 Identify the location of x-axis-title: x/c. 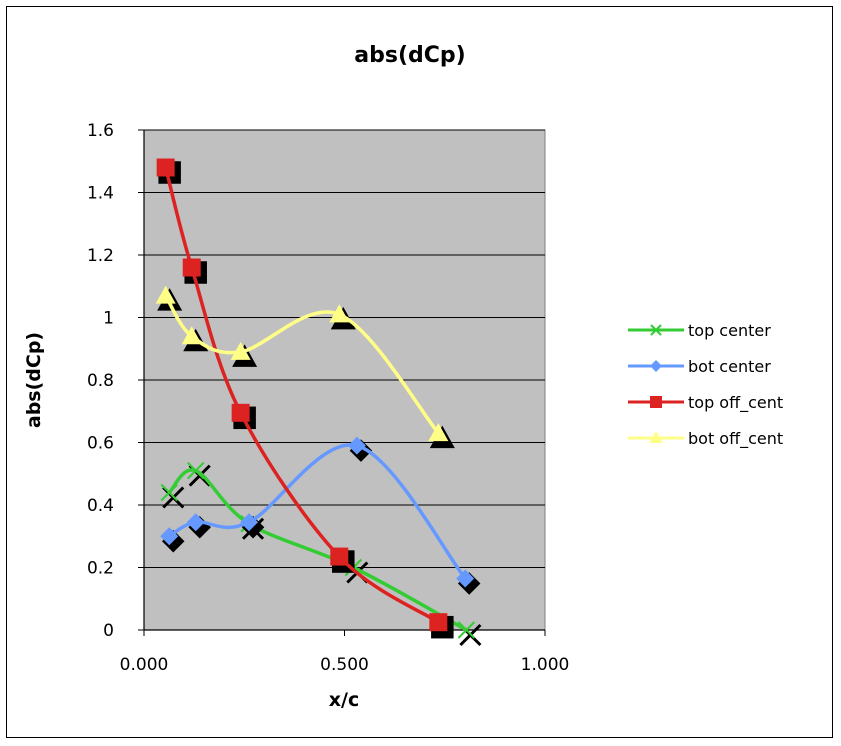
(344, 700).